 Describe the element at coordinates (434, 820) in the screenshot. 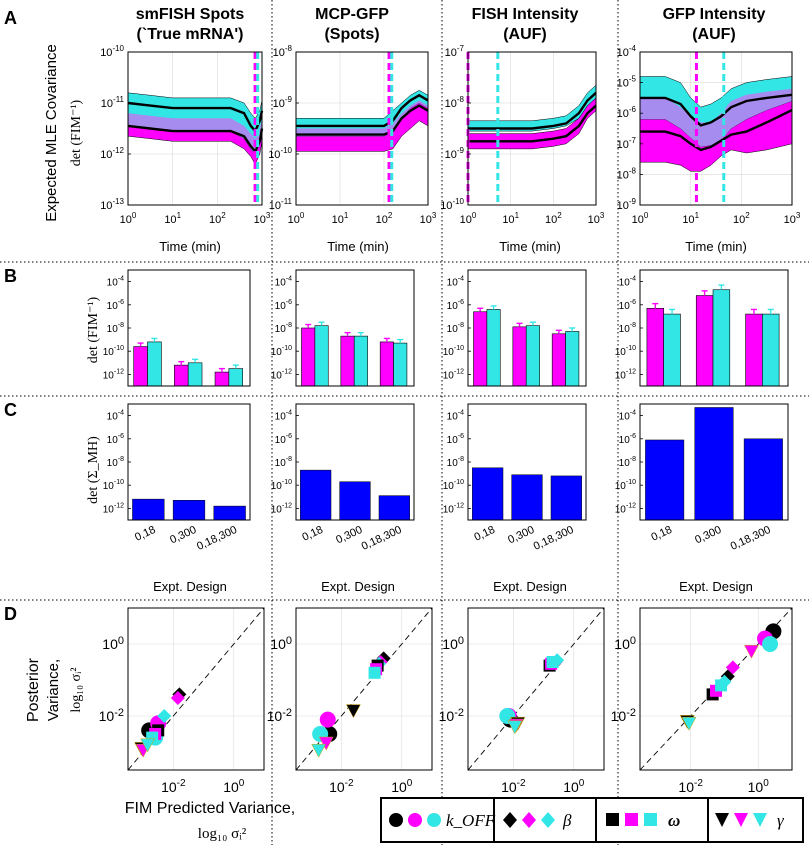

I see `legend-koff-cyan-marker` at that location.